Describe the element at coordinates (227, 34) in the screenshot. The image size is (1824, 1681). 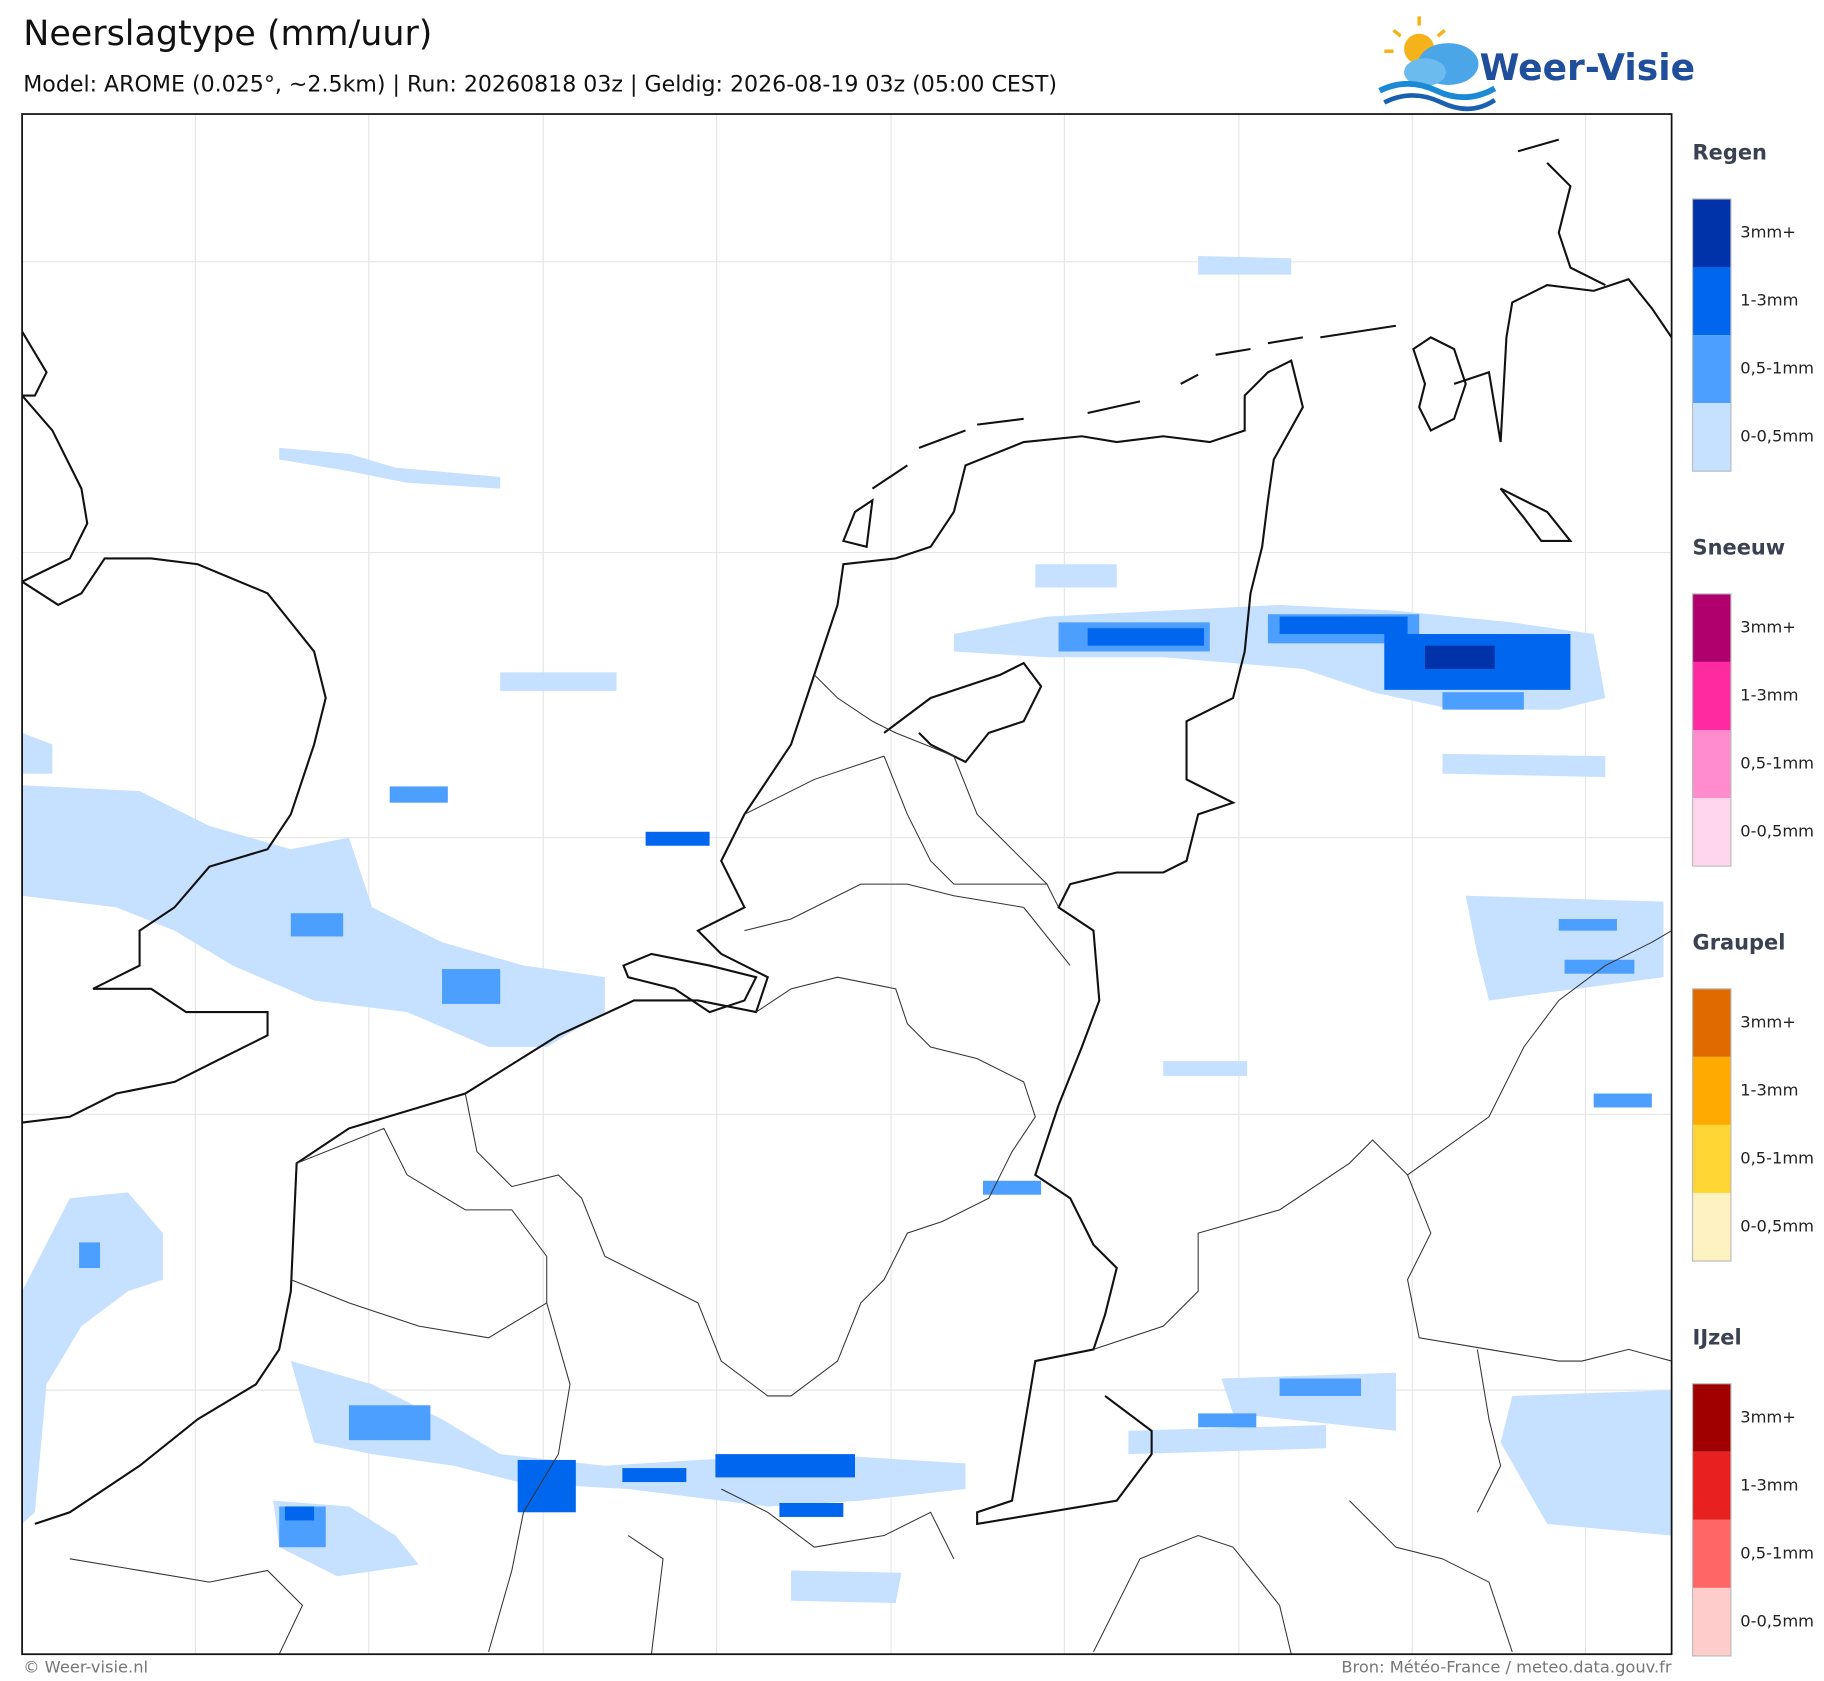
I see `title: Neerslagtype (mm/uur)` at that location.